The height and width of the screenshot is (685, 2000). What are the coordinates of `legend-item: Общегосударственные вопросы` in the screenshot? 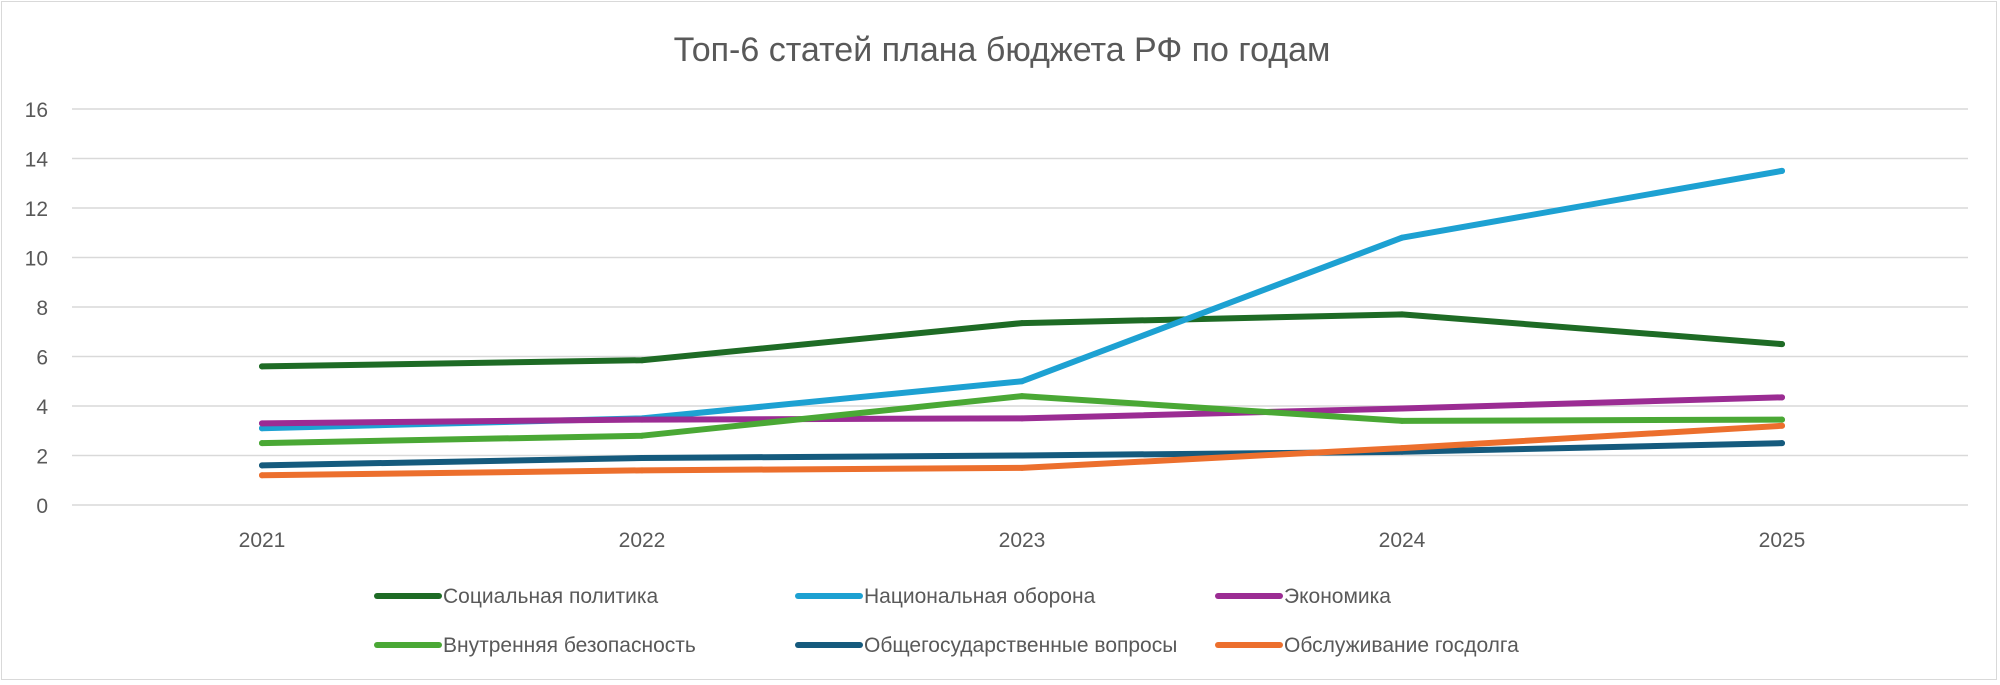 It's located at (986, 645).